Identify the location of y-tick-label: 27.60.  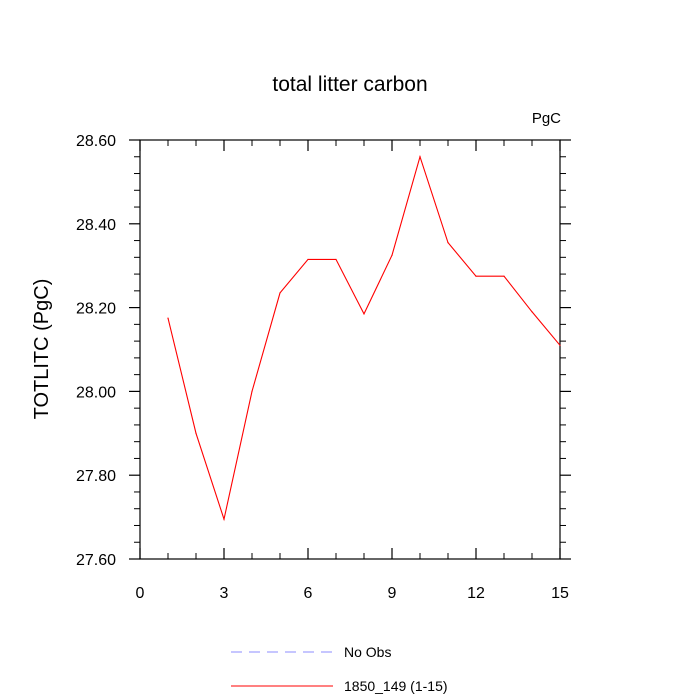
(96, 560).